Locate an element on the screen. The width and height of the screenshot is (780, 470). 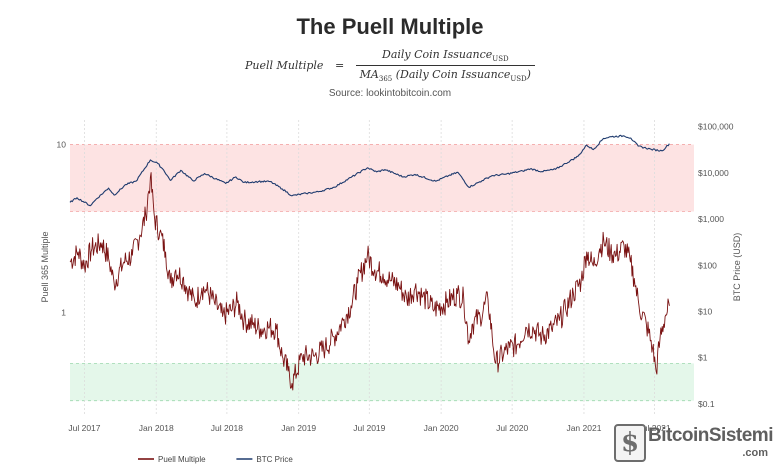
x-tick-label: Jan 2020 is located at coordinates (441, 428).